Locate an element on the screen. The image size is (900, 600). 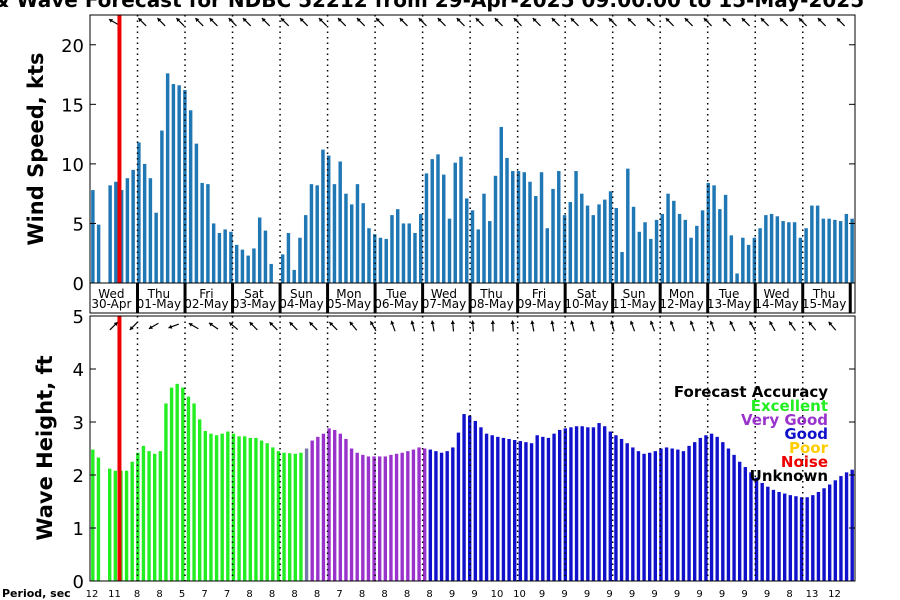
wave-direction-arrows is located at coordinates (473, 326).